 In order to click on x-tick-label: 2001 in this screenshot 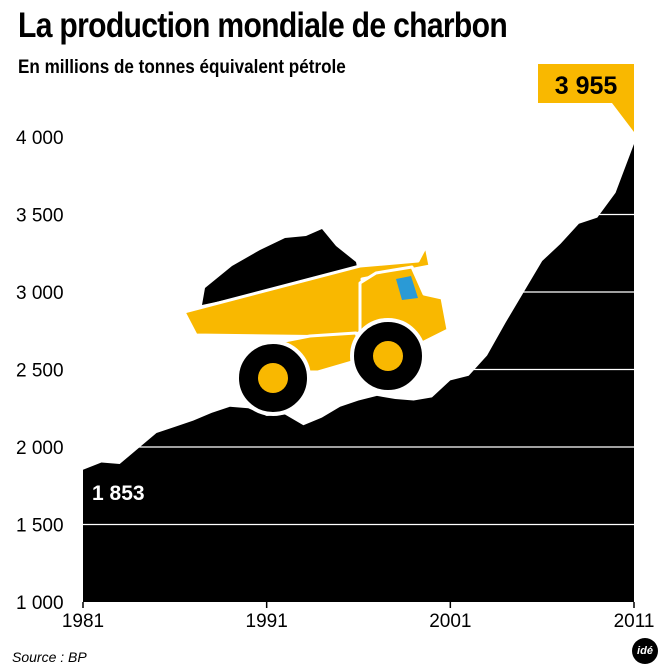, I will do `click(450, 621)`.